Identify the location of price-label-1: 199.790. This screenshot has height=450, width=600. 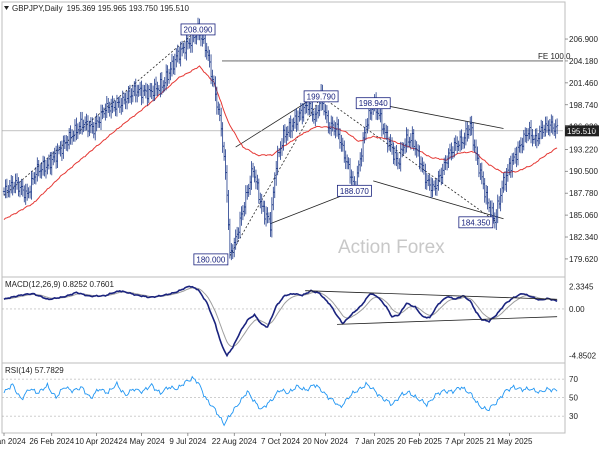
(321, 96).